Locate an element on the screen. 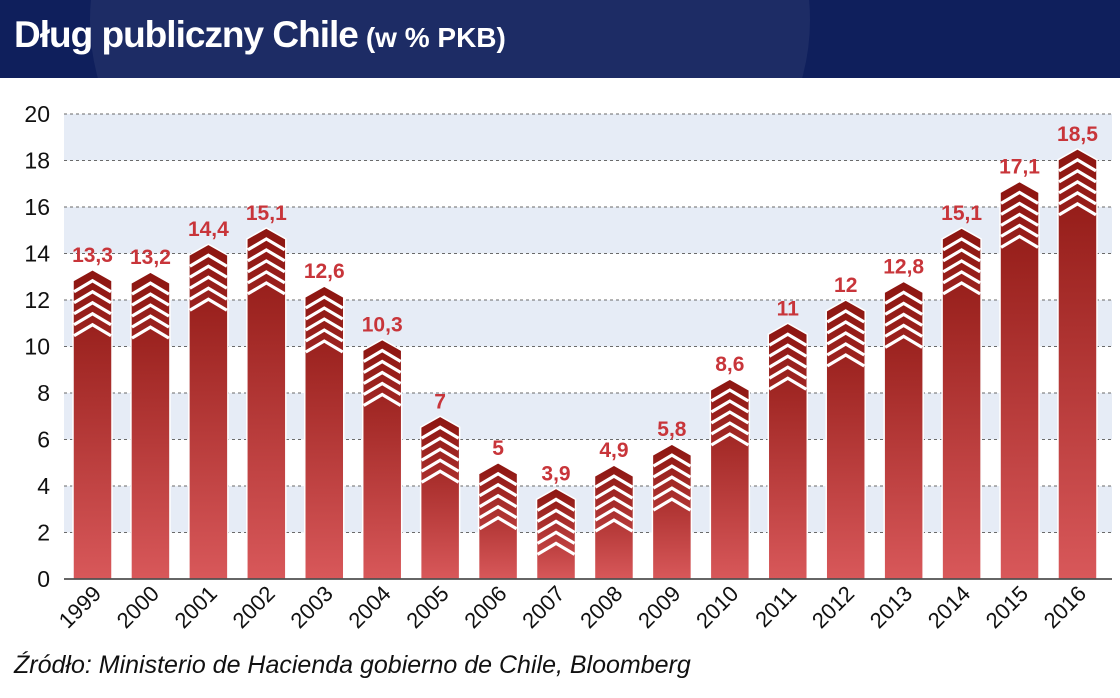  data-label: 18,5 is located at coordinates (1077, 134).